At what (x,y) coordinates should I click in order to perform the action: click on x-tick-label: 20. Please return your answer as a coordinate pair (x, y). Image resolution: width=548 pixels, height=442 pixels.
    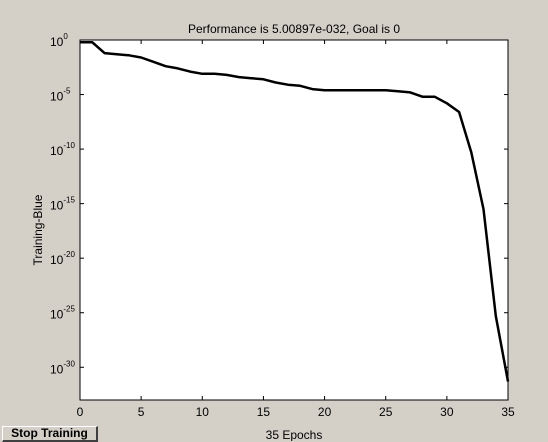
    Looking at the image, I should click on (325, 412).